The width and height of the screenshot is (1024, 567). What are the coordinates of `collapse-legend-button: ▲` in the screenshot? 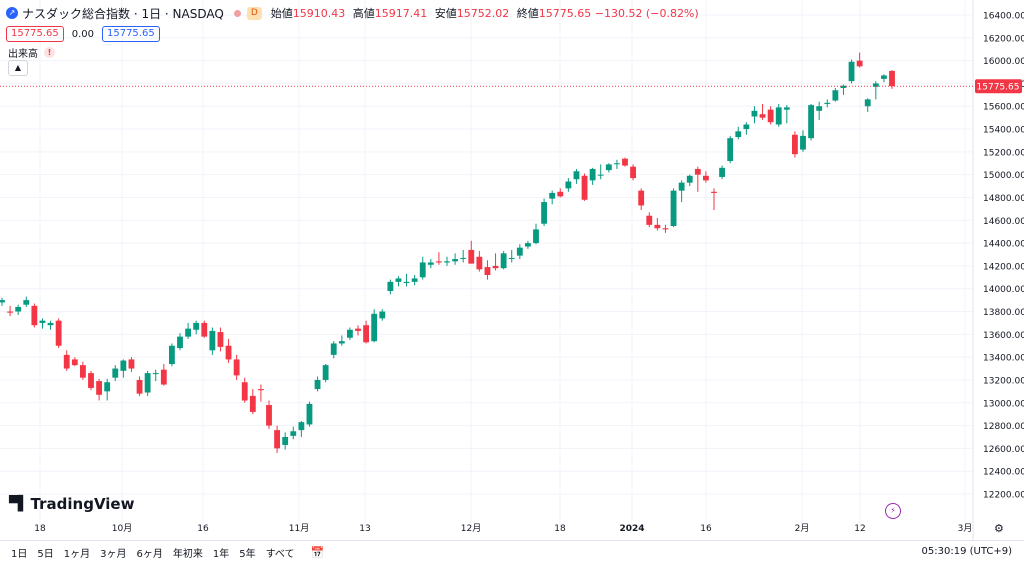 It's located at (18, 68).